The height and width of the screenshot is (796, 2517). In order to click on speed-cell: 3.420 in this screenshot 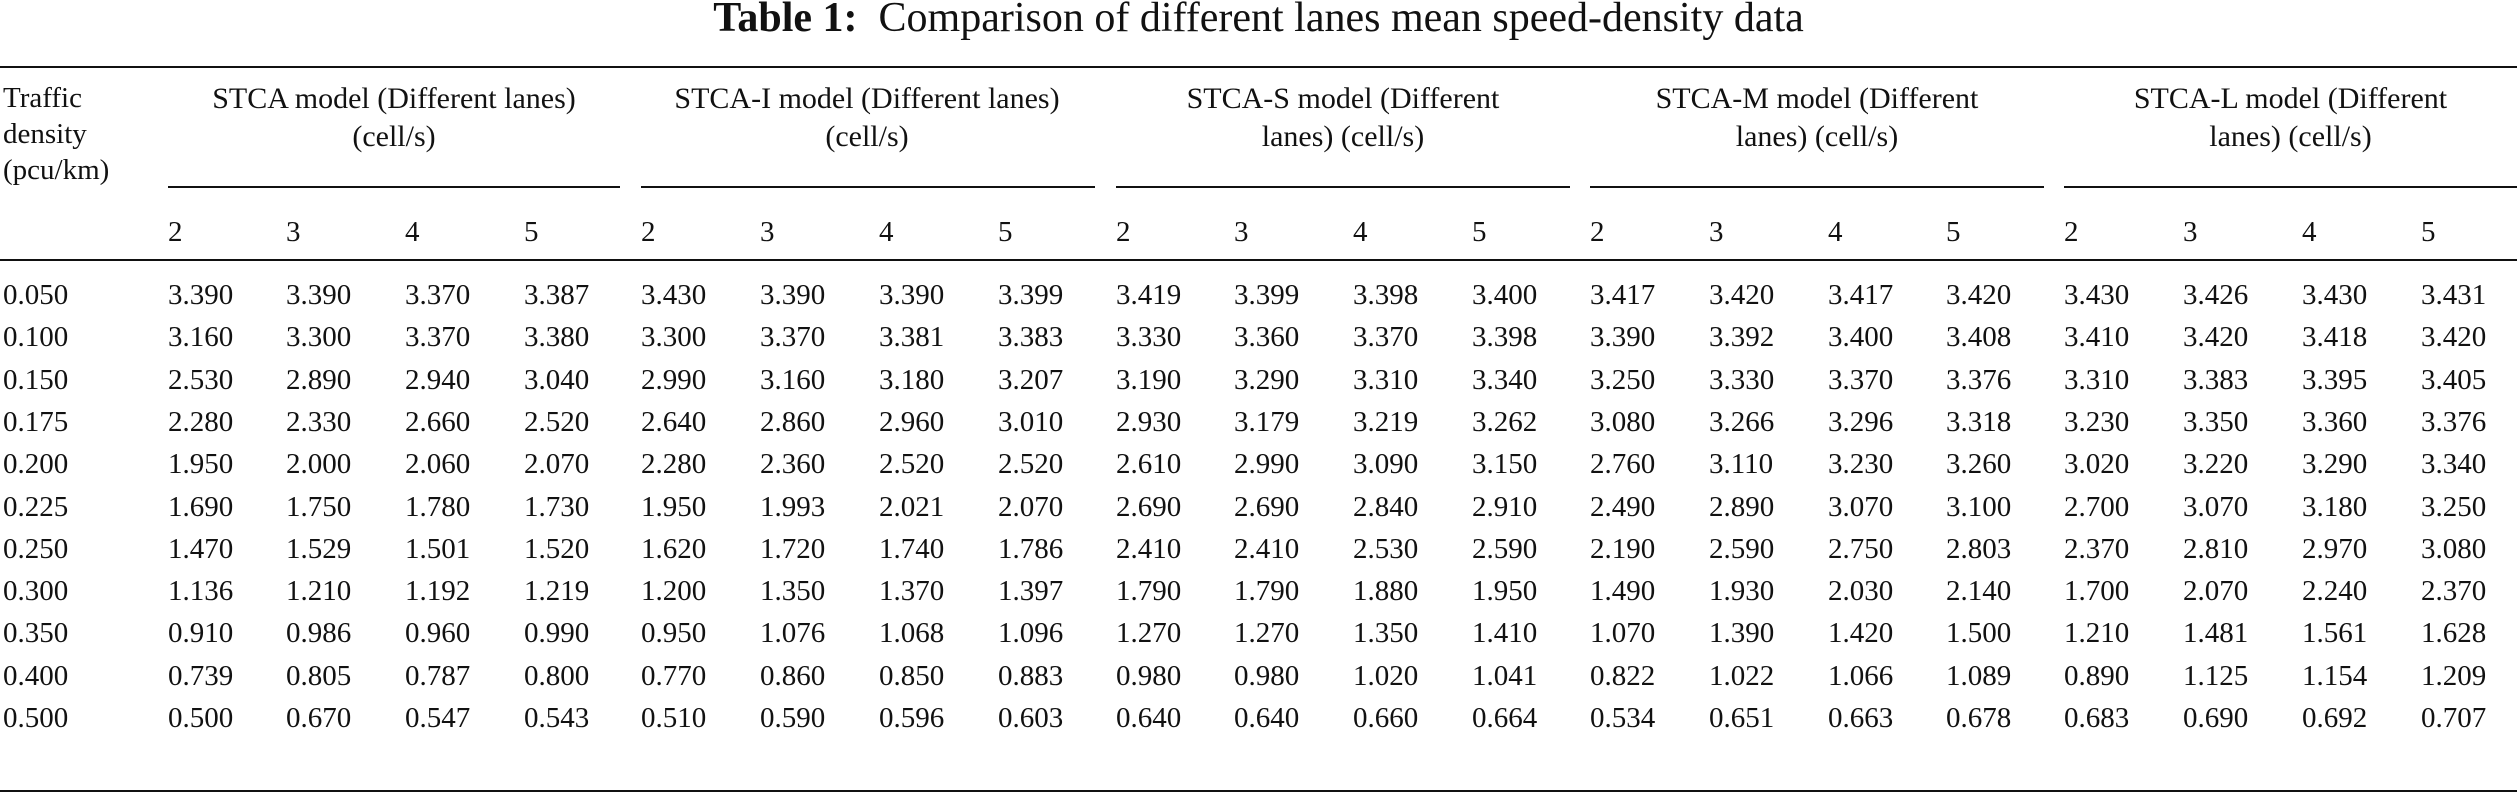, I will do `click(2216, 337)`.